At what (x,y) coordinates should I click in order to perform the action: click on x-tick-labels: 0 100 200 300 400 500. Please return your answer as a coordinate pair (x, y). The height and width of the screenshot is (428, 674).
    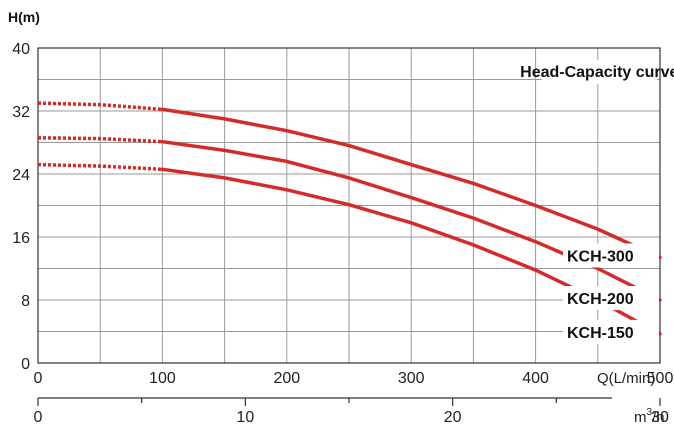
    Looking at the image, I should click on (354, 378).